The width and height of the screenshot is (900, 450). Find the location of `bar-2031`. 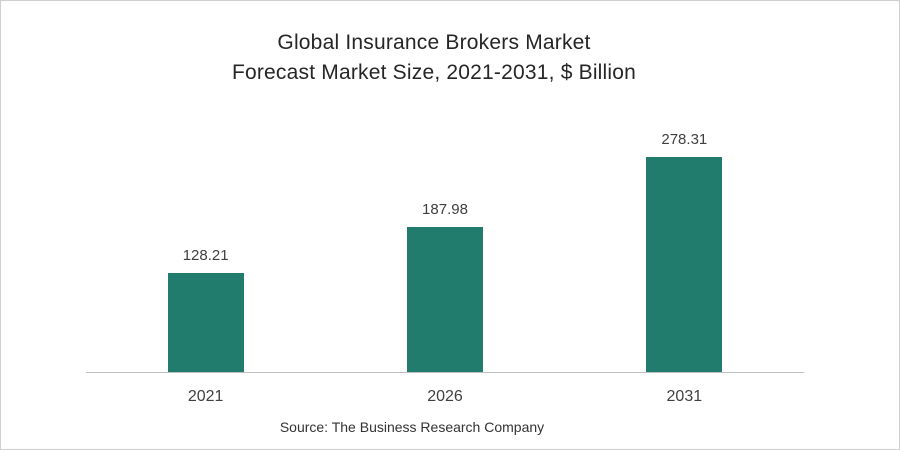

bar-2031 is located at coordinates (684, 264).